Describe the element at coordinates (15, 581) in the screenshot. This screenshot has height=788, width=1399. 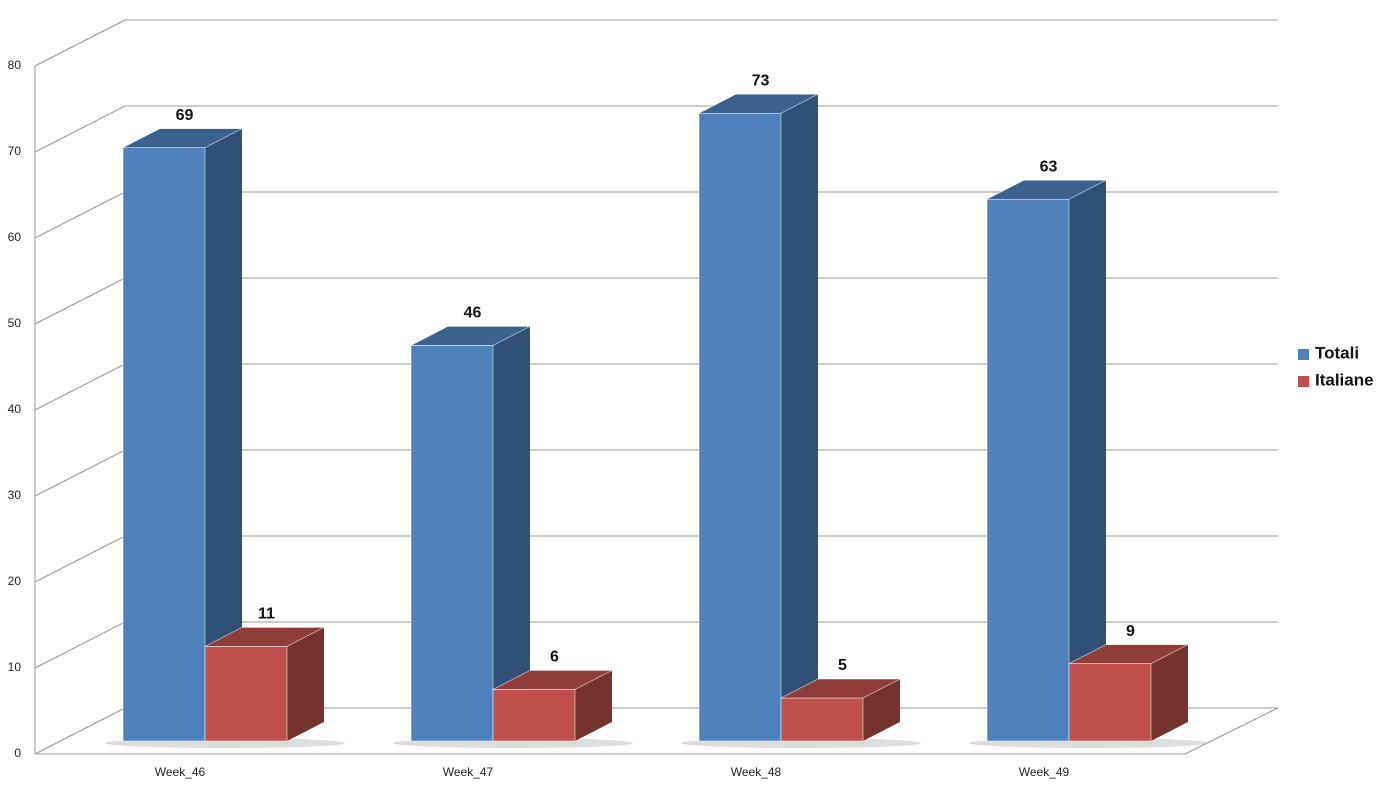
I see `y-tick-label: 20` at that location.